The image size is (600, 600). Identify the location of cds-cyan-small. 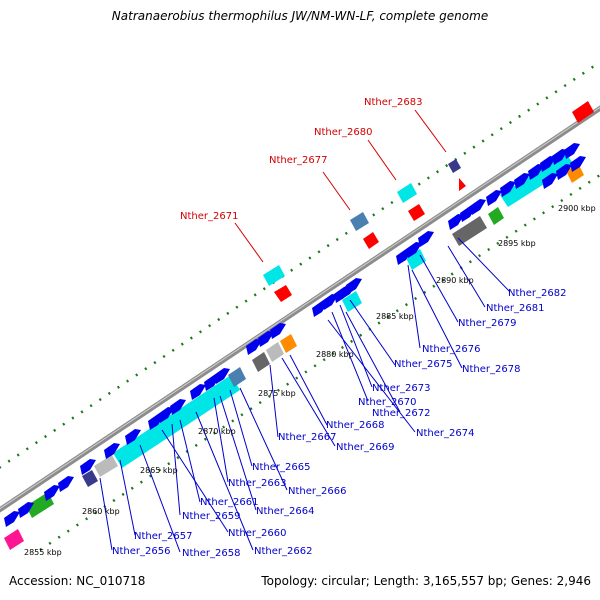
(352, 301).